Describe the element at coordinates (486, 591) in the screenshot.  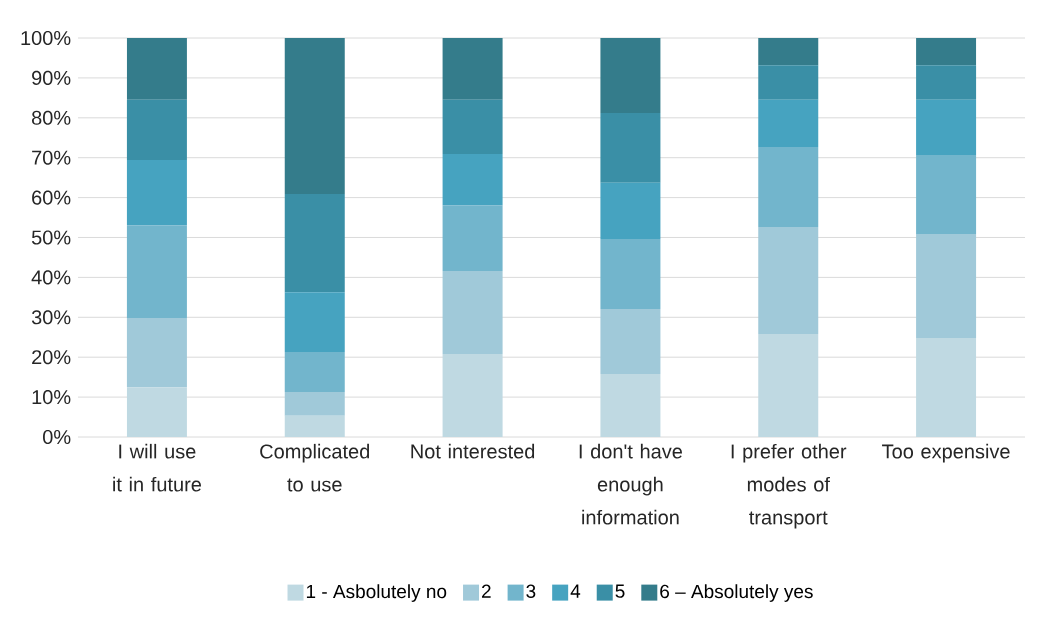
I see `legend-label: 2` at that location.